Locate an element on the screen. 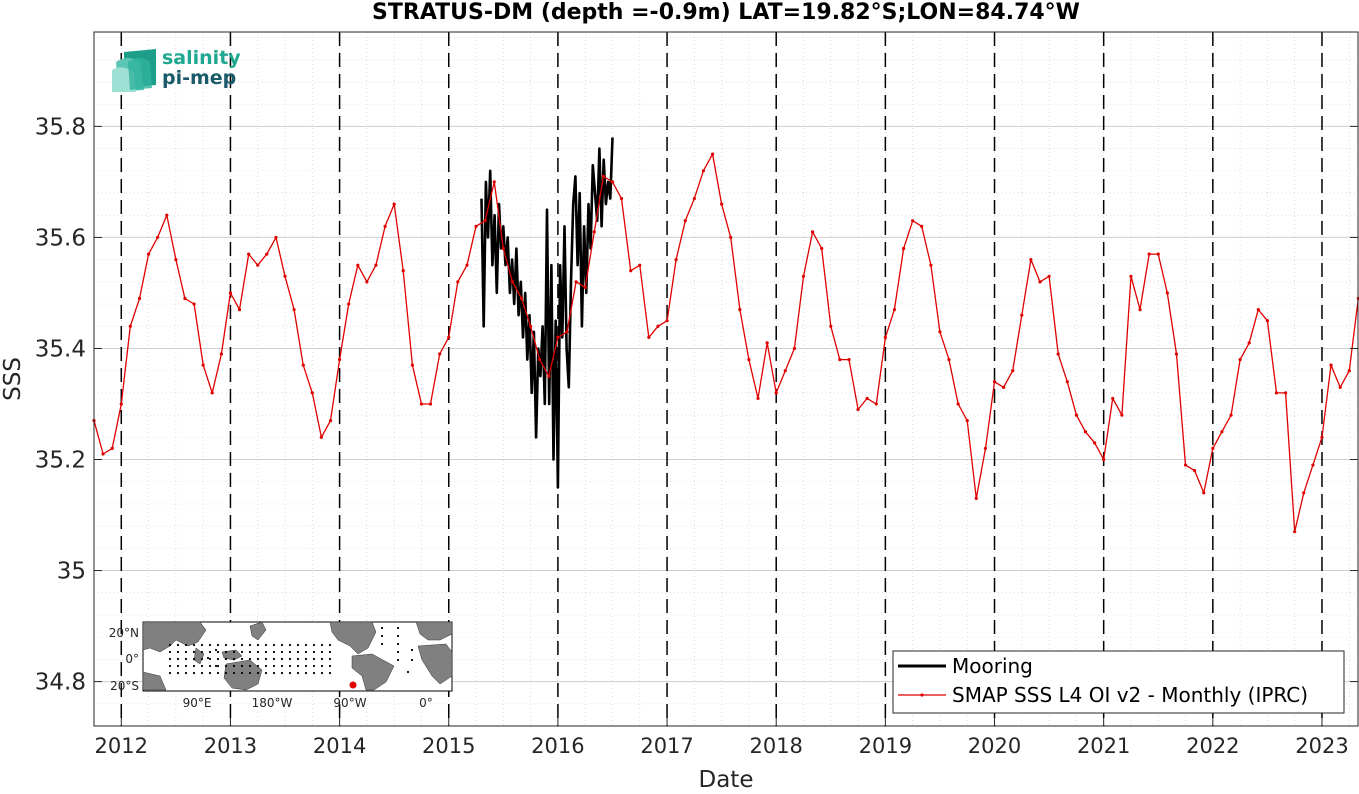  y-tick-label: 35.8 is located at coordinates (60, 127).